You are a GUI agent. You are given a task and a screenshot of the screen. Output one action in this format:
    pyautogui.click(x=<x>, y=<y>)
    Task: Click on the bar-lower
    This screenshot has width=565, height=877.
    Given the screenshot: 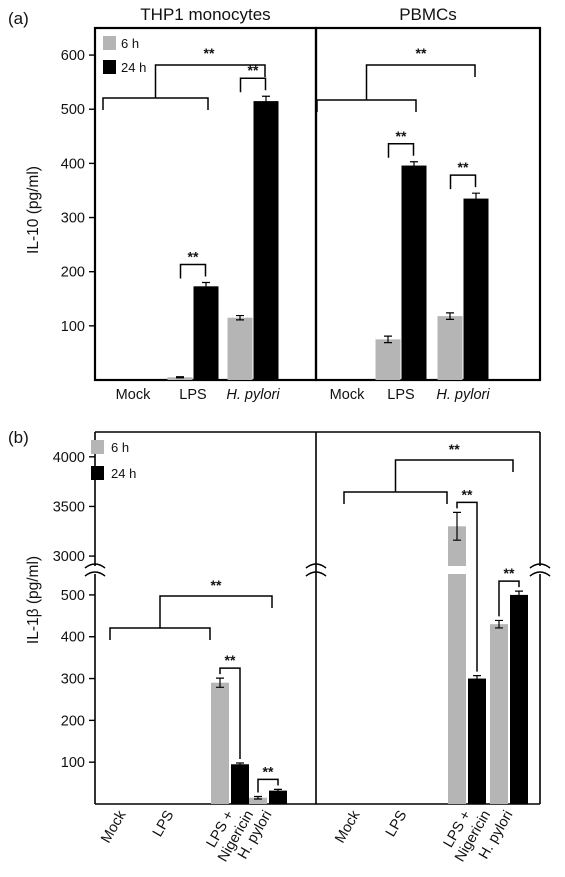 What is the action you would take?
    pyautogui.click(x=457, y=689)
    